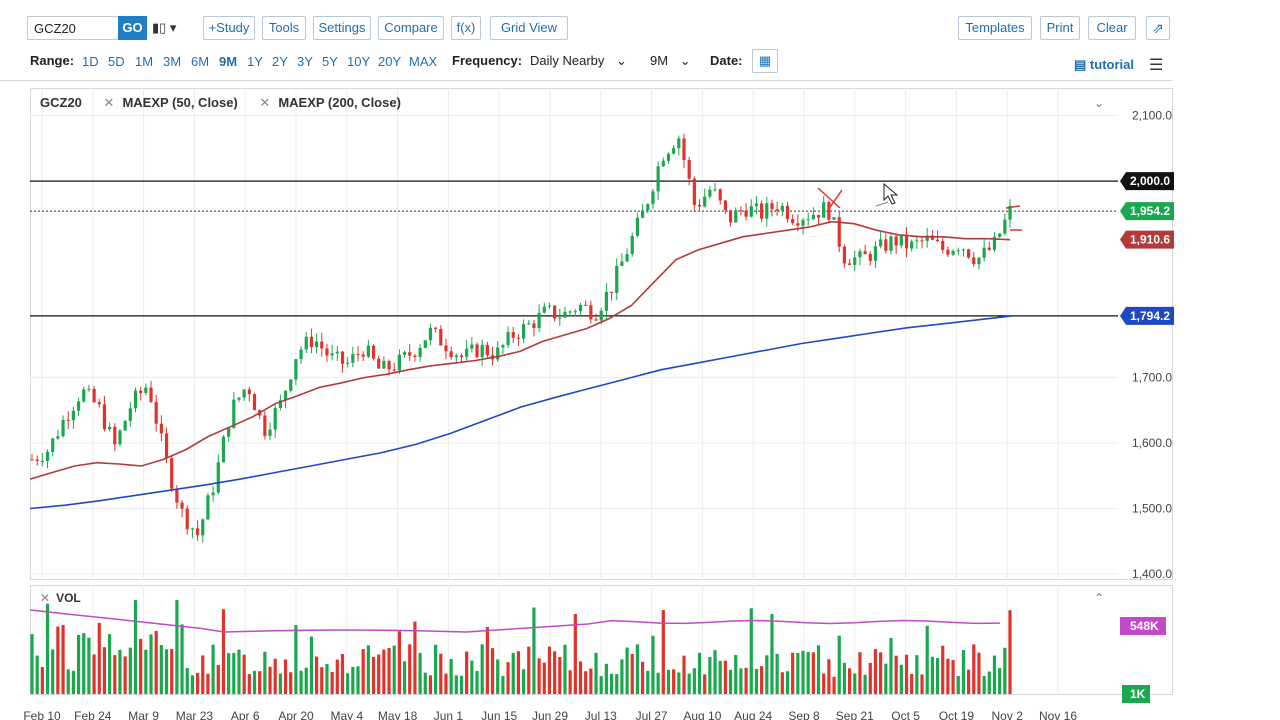 The image size is (1280, 720). What do you see at coordinates (411, 28) in the screenshot?
I see `compare-button: Compare` at bounding box center [411, 28].